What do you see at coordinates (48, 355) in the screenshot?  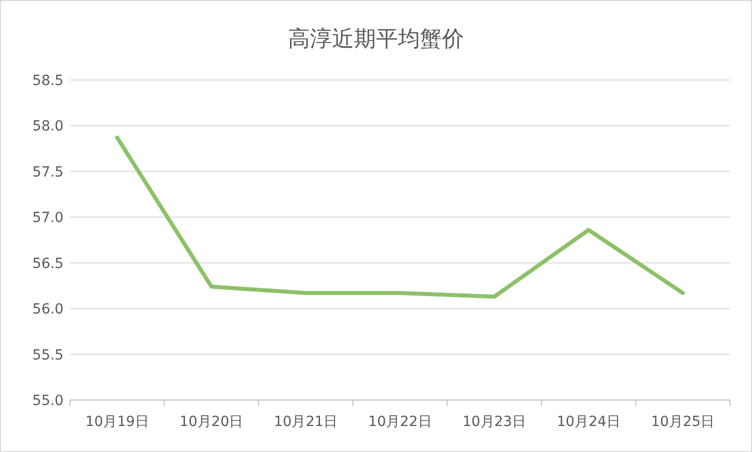 I see `y-tick-label: 55.5` at bounding box center [48, 355].